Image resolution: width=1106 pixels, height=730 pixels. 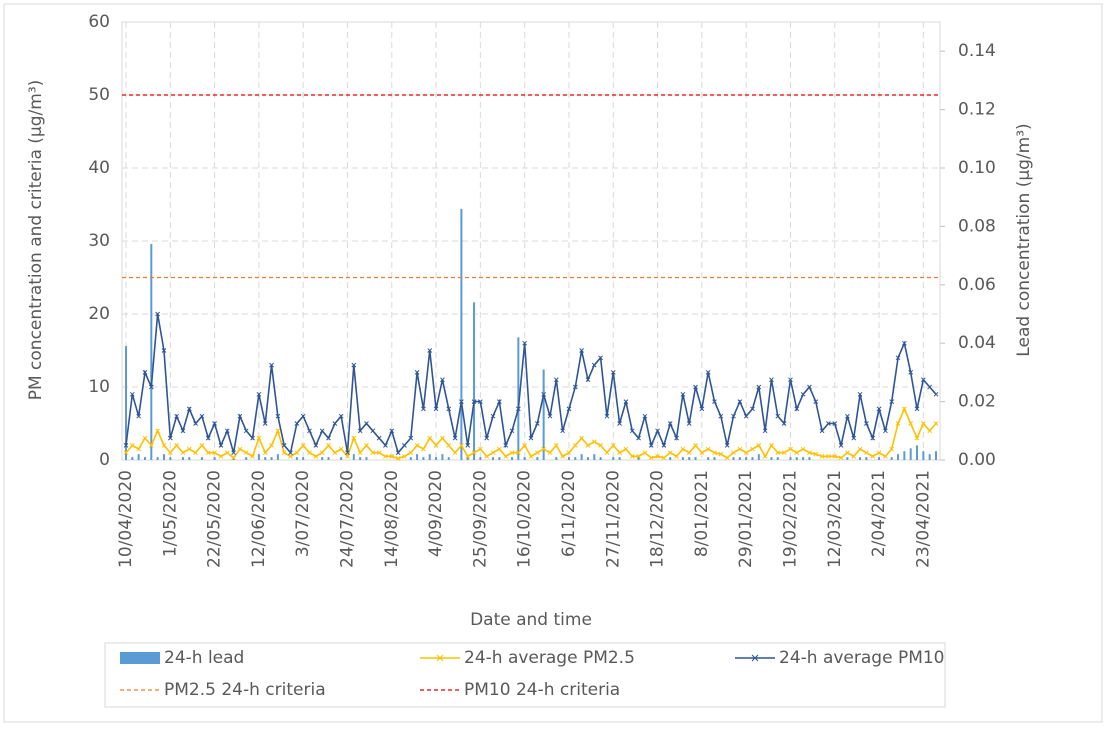 I want to click on x-tick-label: 4/09/2020, so click(x=436, y=513).